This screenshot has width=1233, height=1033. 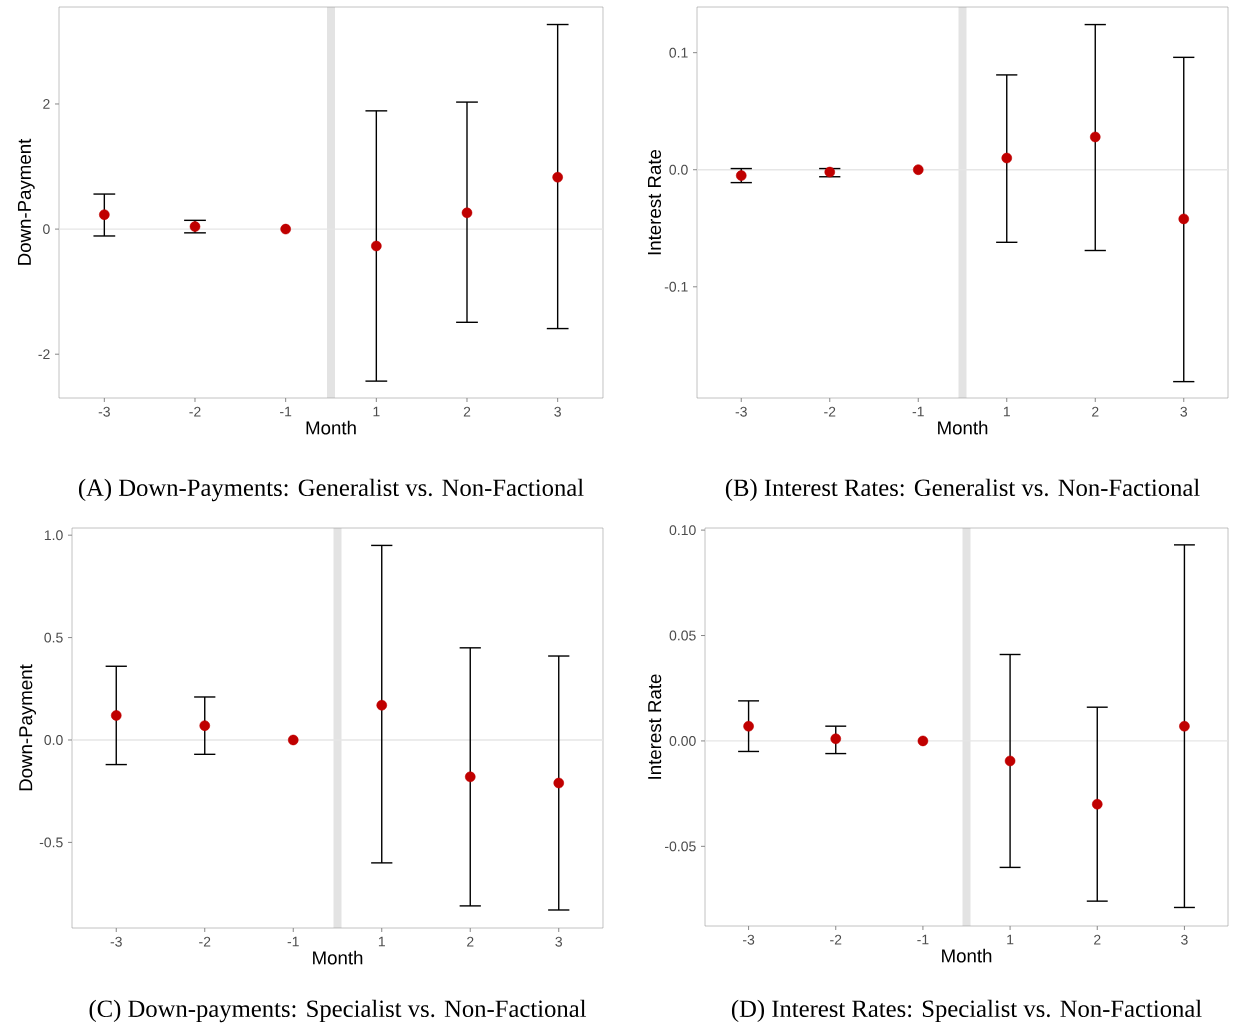 I want to click on y-tick-label: 0.5, so click(x=53, y=637).